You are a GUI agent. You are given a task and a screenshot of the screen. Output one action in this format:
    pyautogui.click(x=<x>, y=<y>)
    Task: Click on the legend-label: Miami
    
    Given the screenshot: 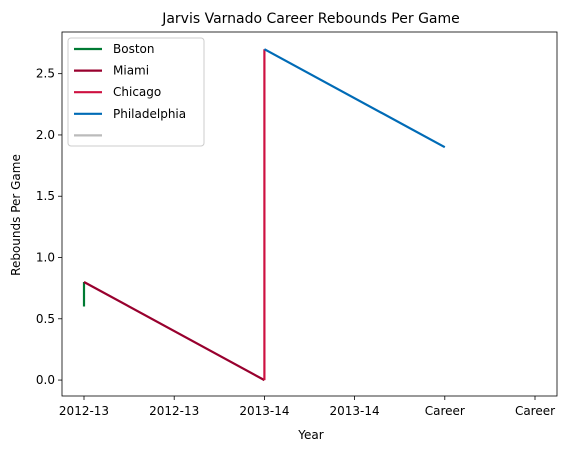 What is the action you would take?
    pyautogui.click(x=131, y=71)
    